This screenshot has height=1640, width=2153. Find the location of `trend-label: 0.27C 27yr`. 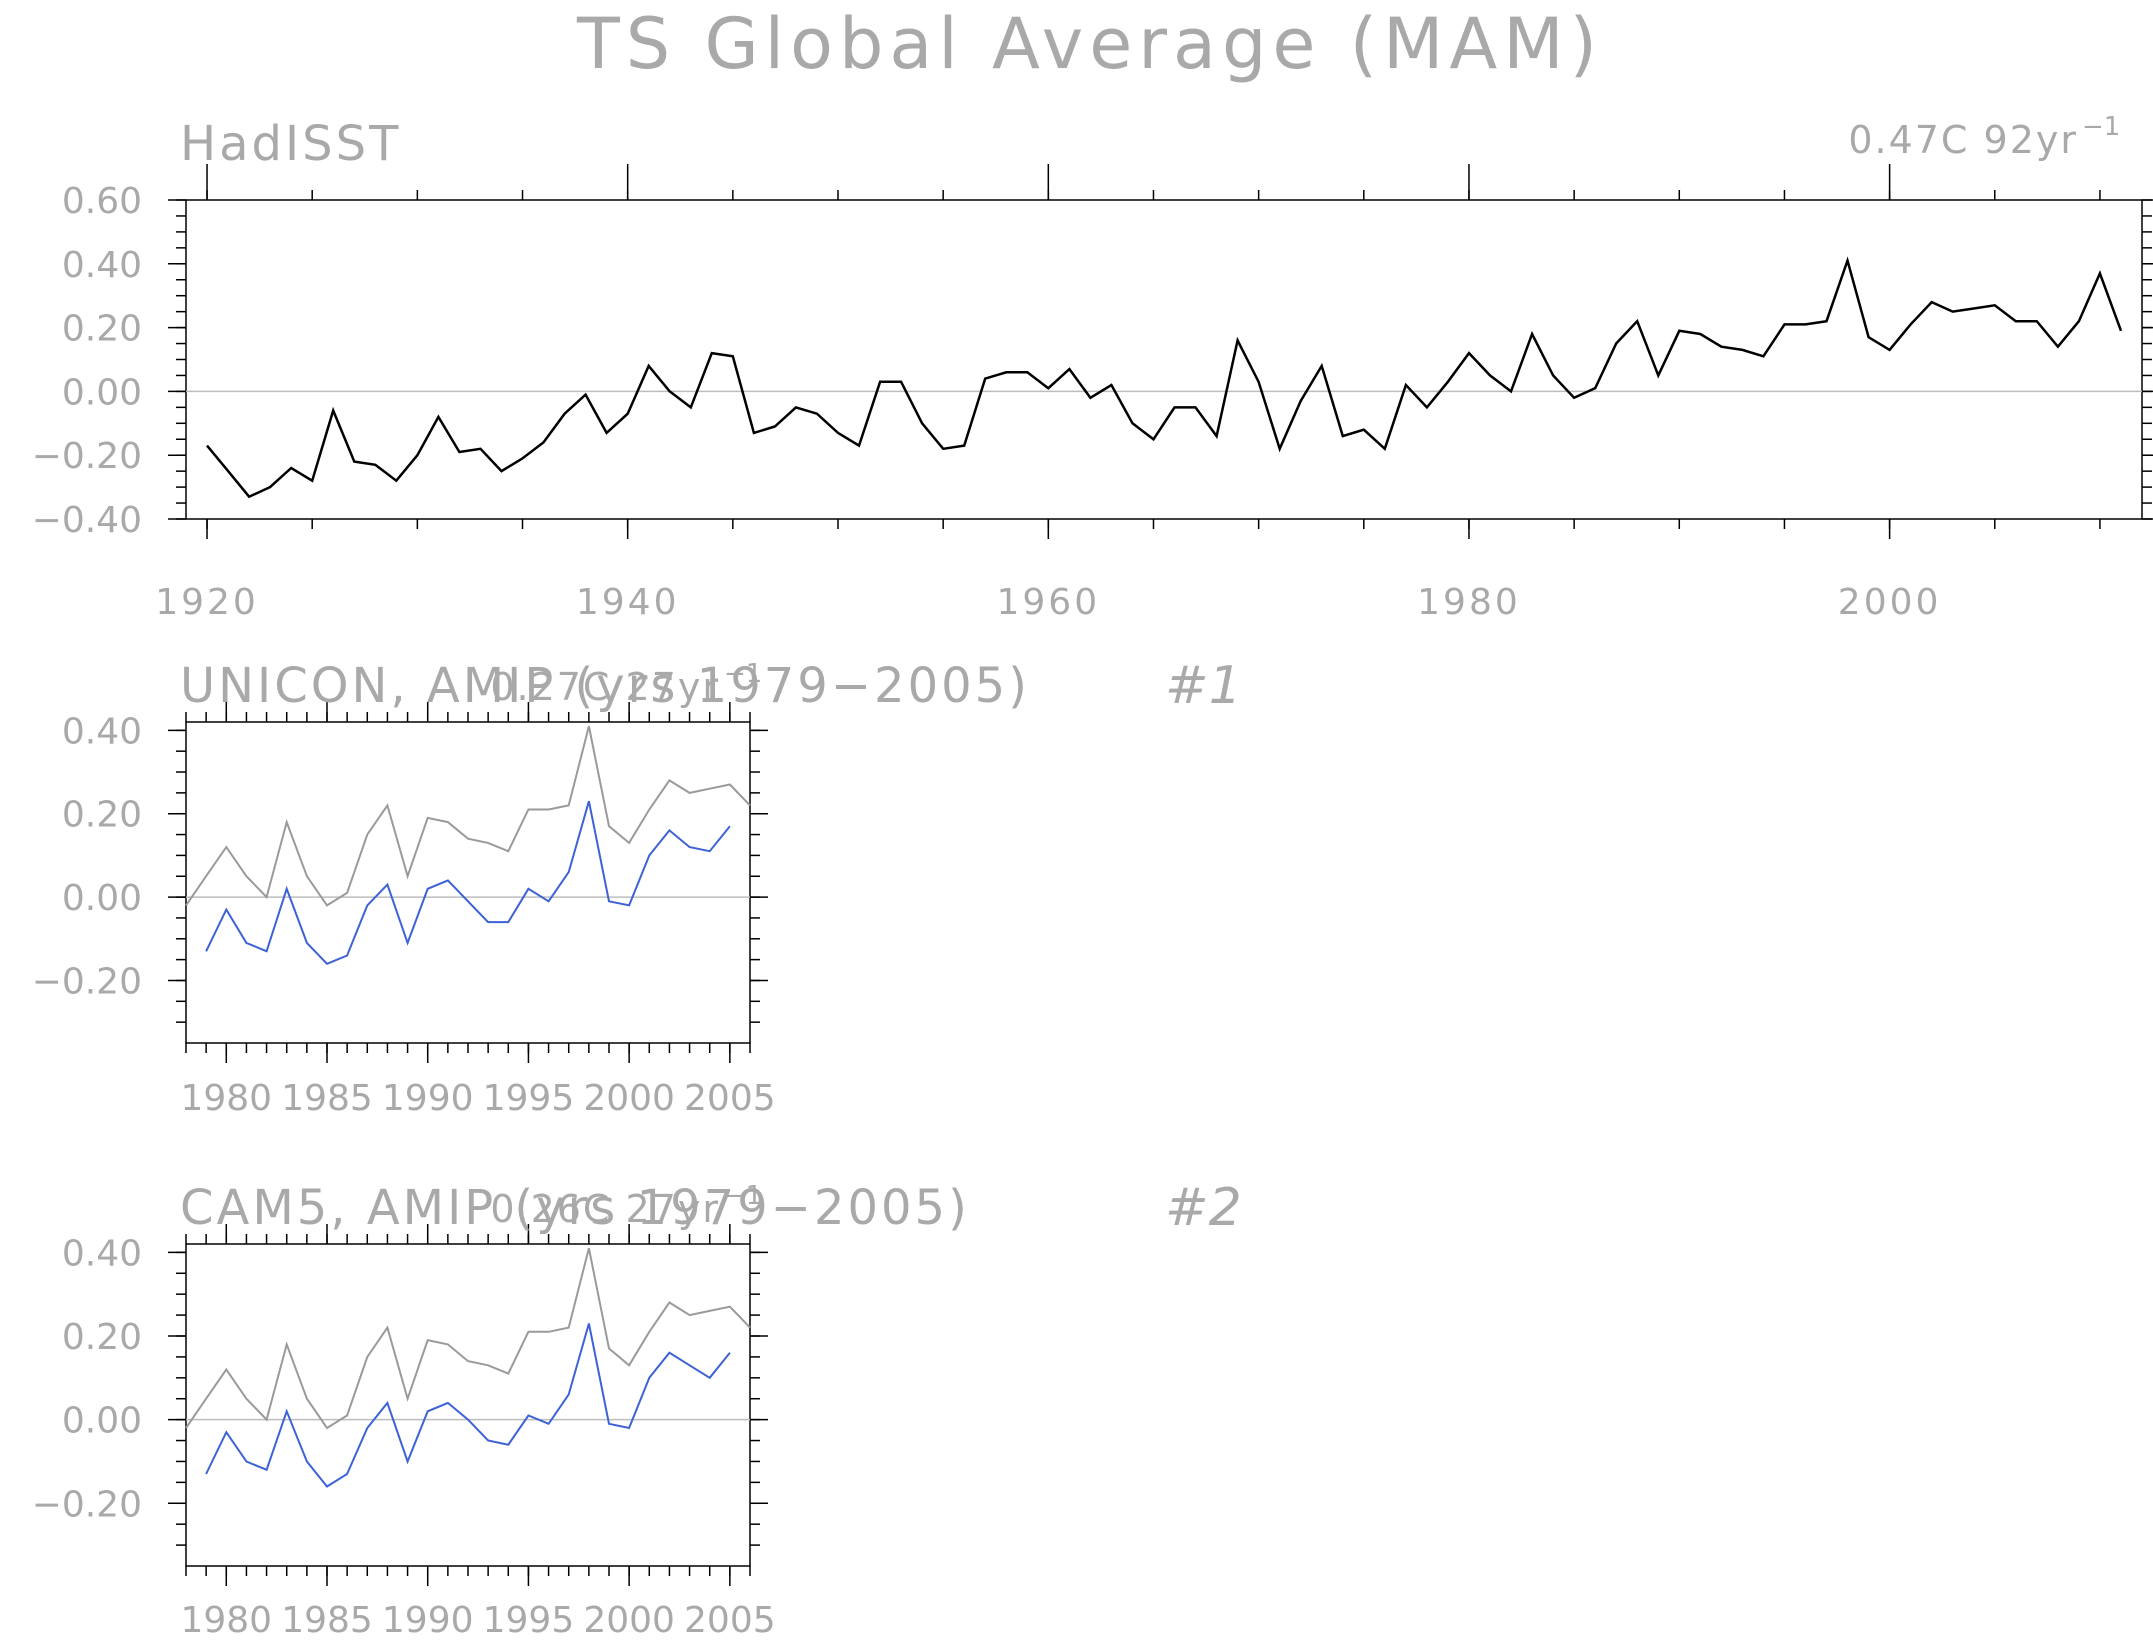

trend-label: 0.27C 27yr is located at coordinates (605, 687).